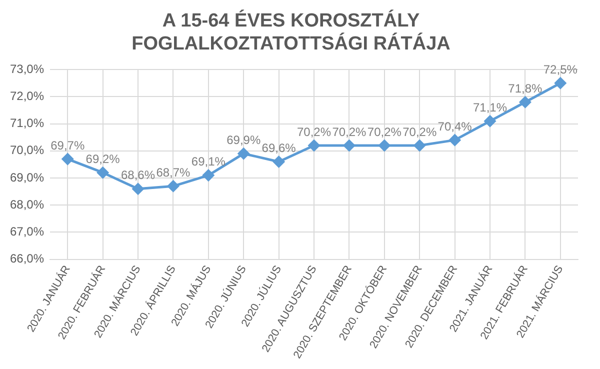 This screenshot has height=369, width=600. What do you see at coordinates (27, 123) in the screenshot?
I see `y-tick-label: 71,0%` at bounding box center [27, 123].